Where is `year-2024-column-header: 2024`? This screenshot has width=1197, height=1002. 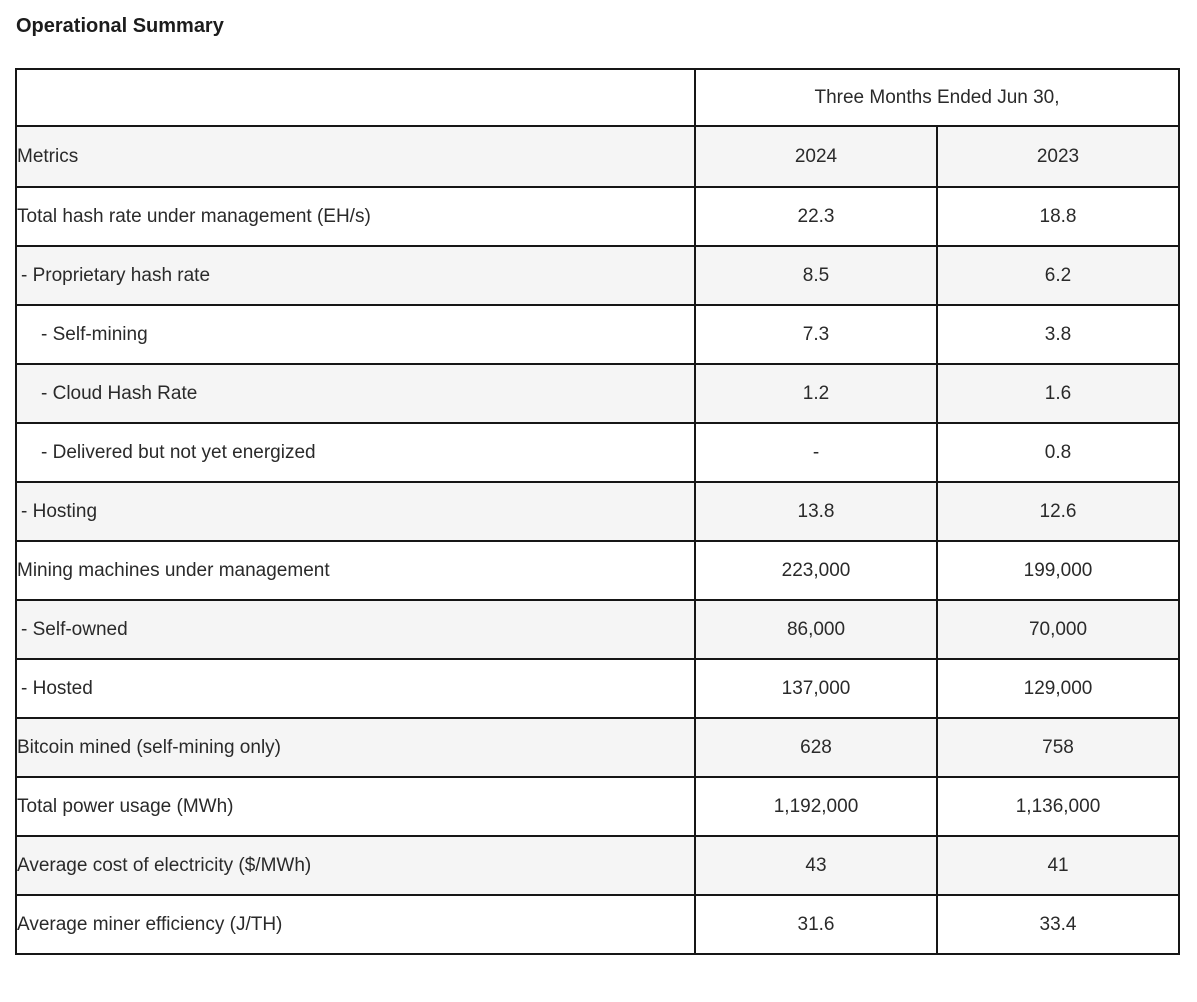
year-2024-column-header: 2024 is located at coordinates (816, 156).